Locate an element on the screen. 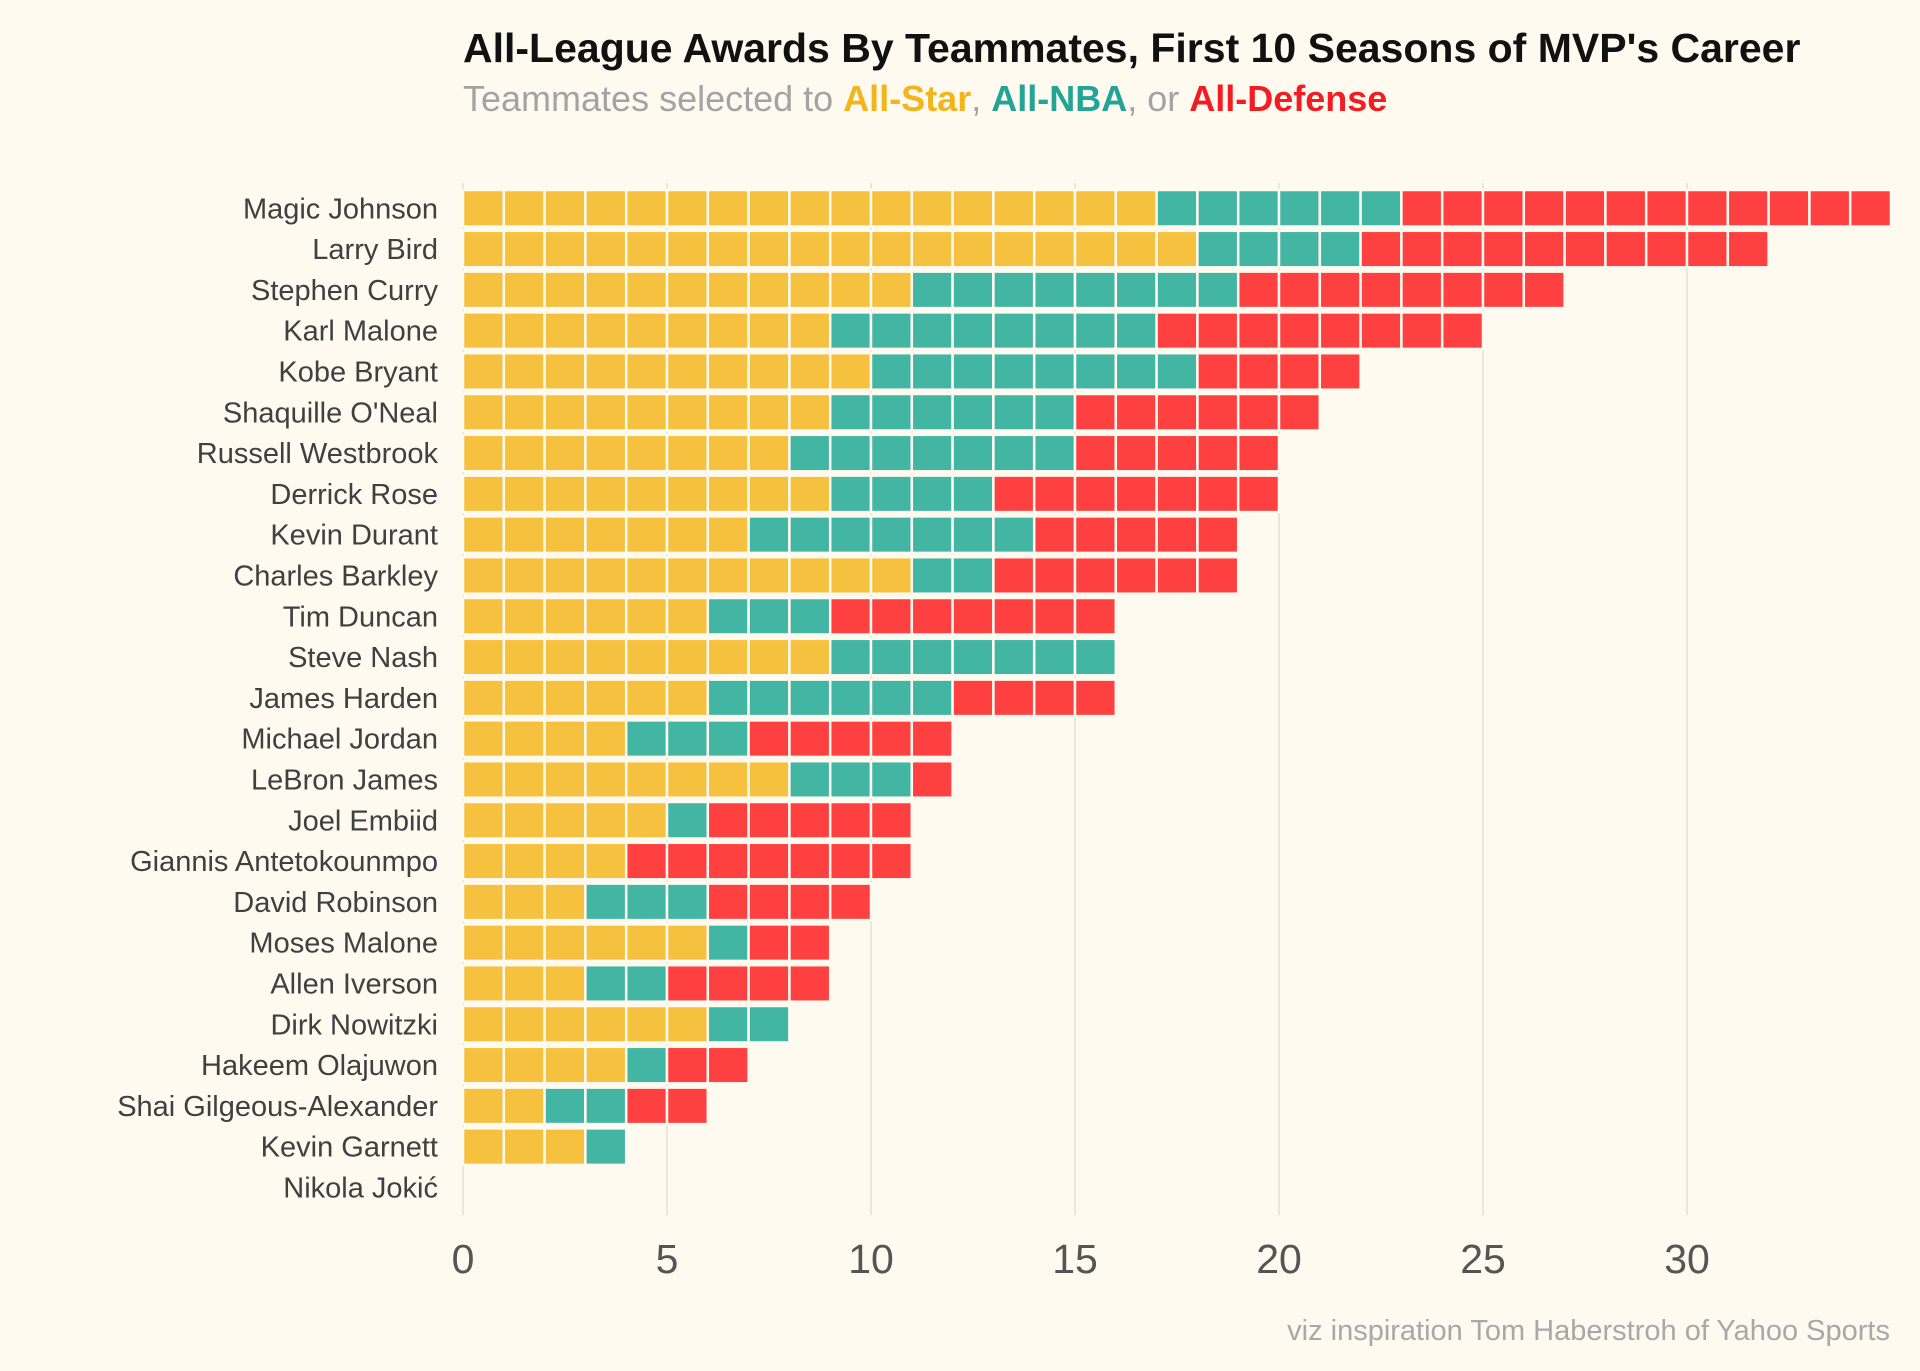 The image size is (1920, 1371). y-label: Derrick Rose is located at coordinates (354, 495).